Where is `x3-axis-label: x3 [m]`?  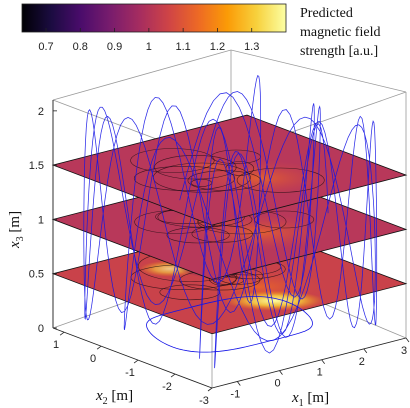
x3-axis-label: x3 [m] is located at coordinates (16, 230).